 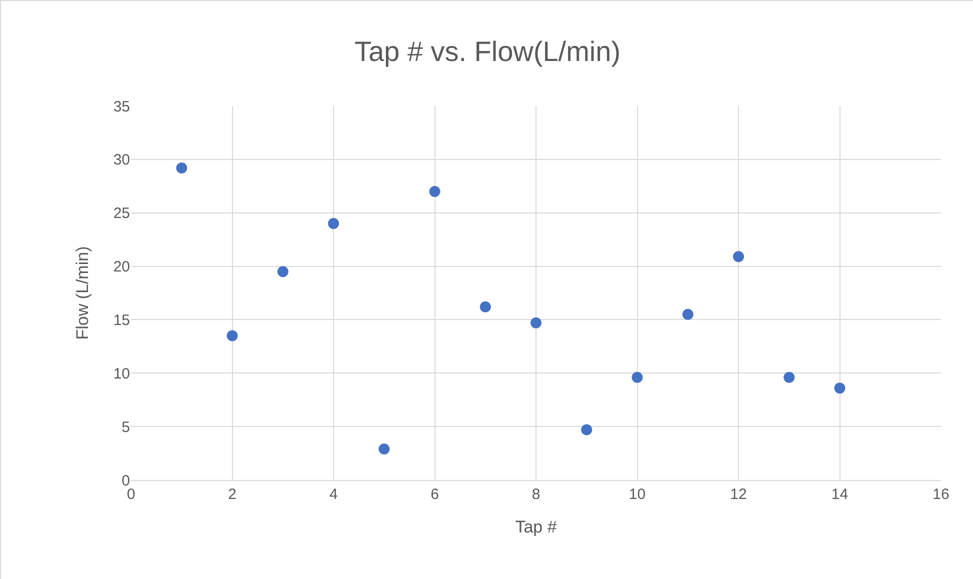 What do you see at coordinates (839, 494) in the screenshot?
I see `x-tick-label: 14` at bounding box center [839, 494].